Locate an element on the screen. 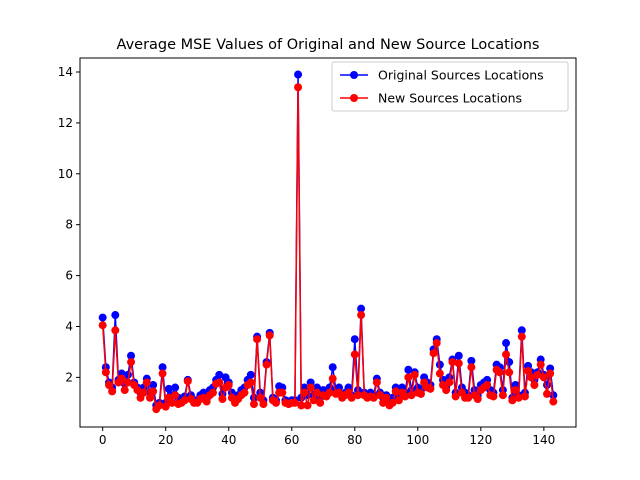  y-tick-label: 12 is located at coordinates (65, 123).